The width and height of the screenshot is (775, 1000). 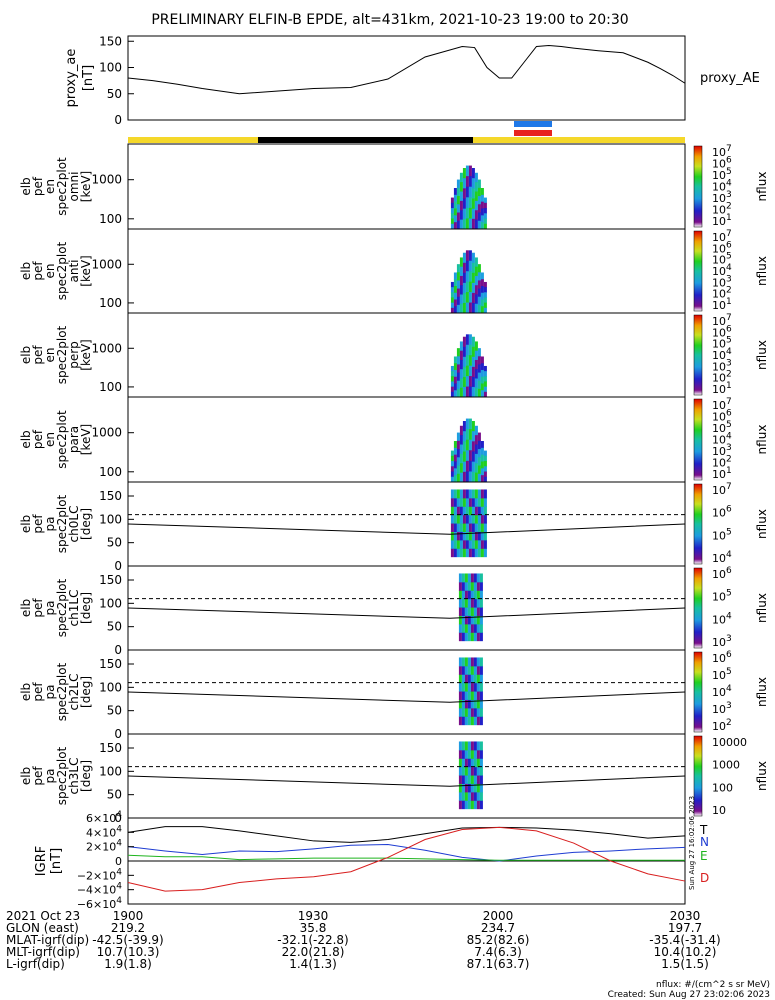 I want to click on footer-row-value: 219.2, so click(x=128, y=928).